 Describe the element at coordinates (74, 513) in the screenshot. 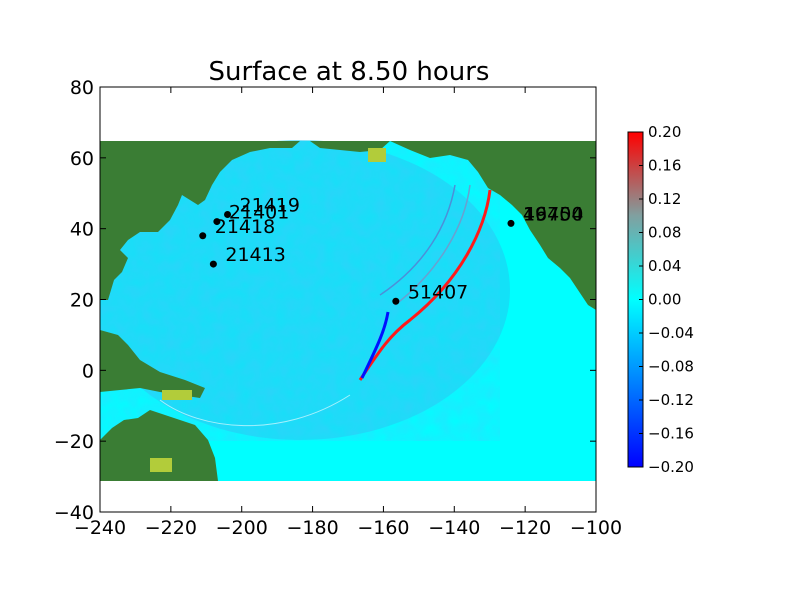

I see `y-tick-label: −40` at that location.